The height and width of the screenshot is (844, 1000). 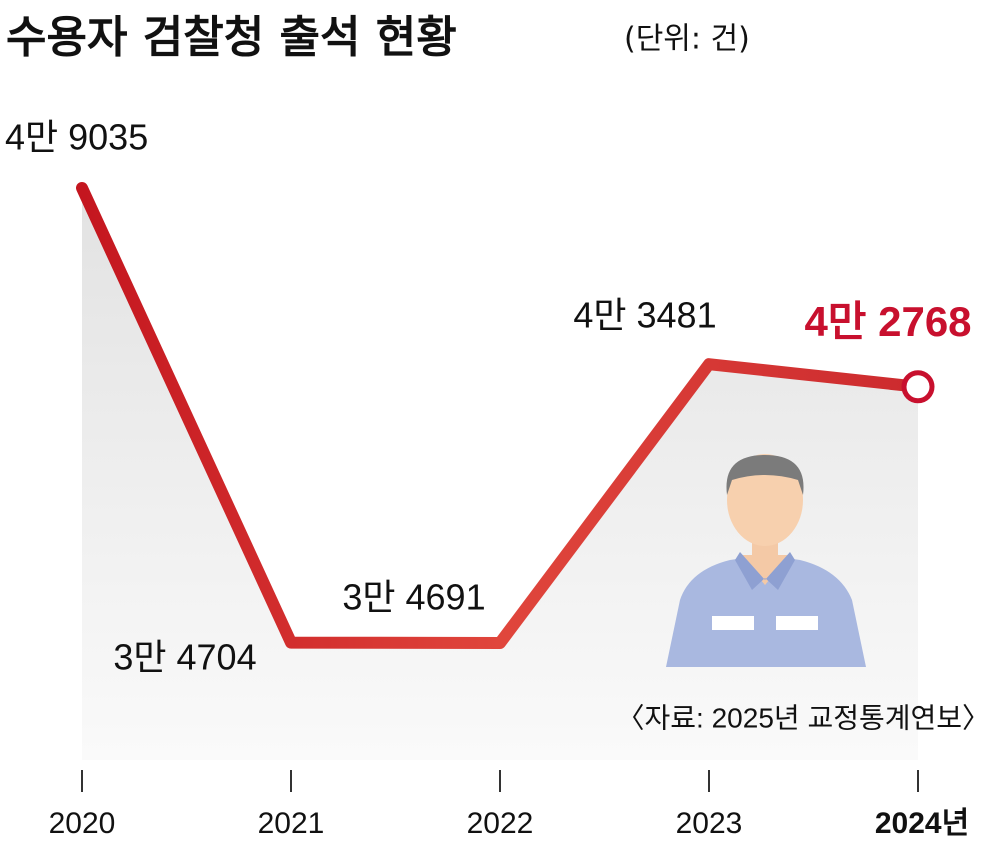 I want to click on source-note: 〈자료: 2025년 교정통계연보〉, so click(x=803, y=717).